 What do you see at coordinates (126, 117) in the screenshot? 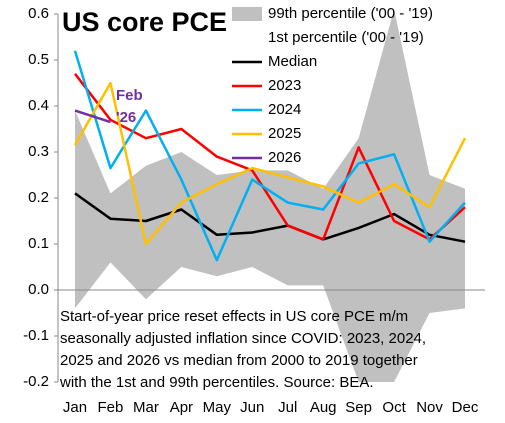
I see `annotation: '26` at bounding box center [126, 117].